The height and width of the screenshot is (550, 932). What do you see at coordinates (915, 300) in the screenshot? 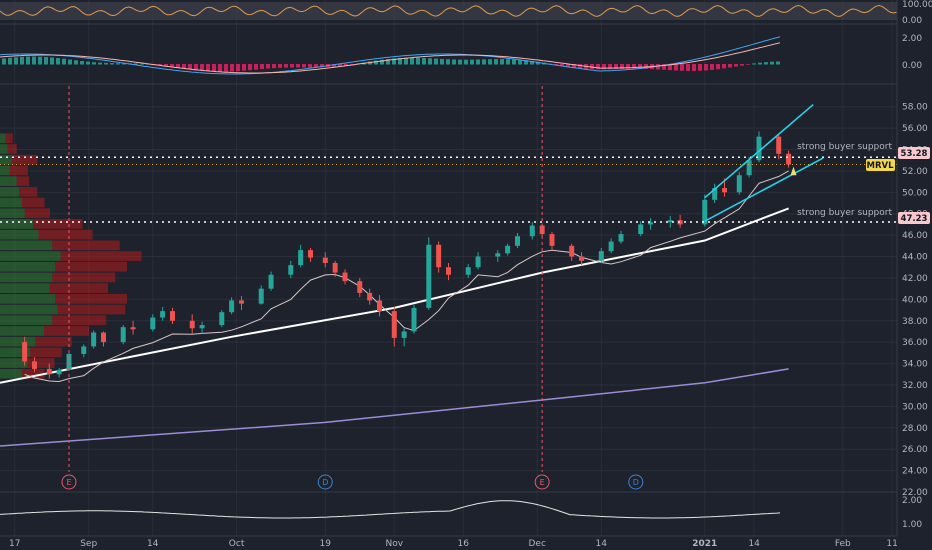
I see `price-axis-label: 40.00` at bounding box center [915, 300].